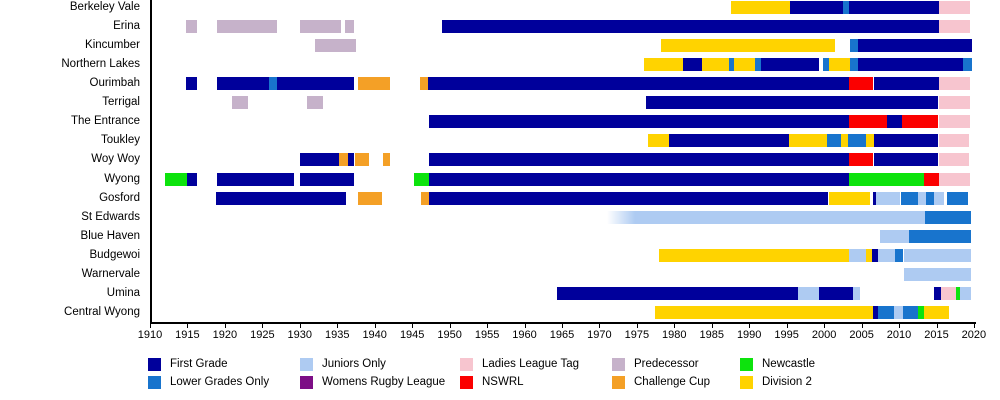 This screenshot has height=400, width=1000. Describe the element at coordinates (337, 335) in the screenshot. I see `x-axis-tick-label: 1935` at that location.